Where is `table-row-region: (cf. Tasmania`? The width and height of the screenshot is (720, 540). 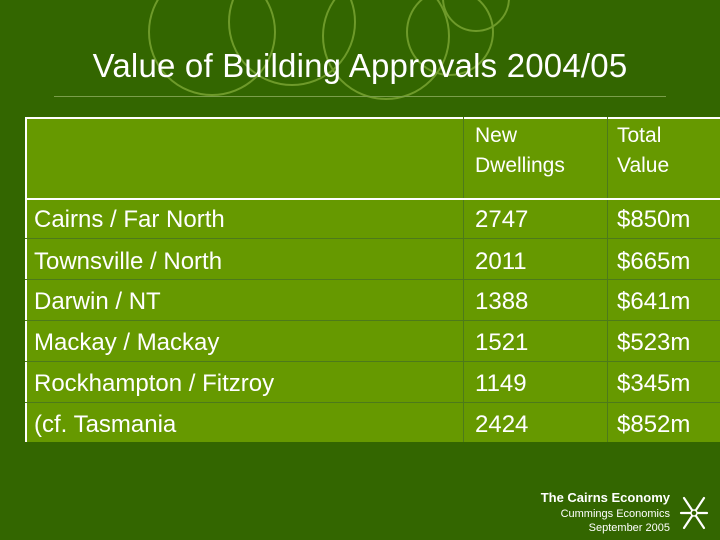
table-row-region: (cf. Tasmania is located at coordinates (105, 424).